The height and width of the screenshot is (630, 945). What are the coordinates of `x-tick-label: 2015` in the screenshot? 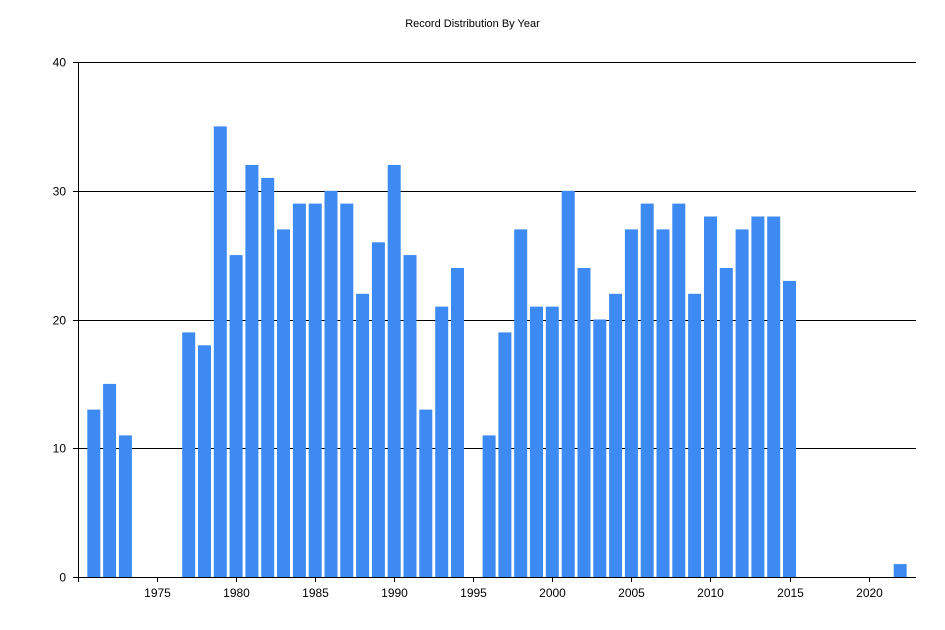 It's located at (790, 593).